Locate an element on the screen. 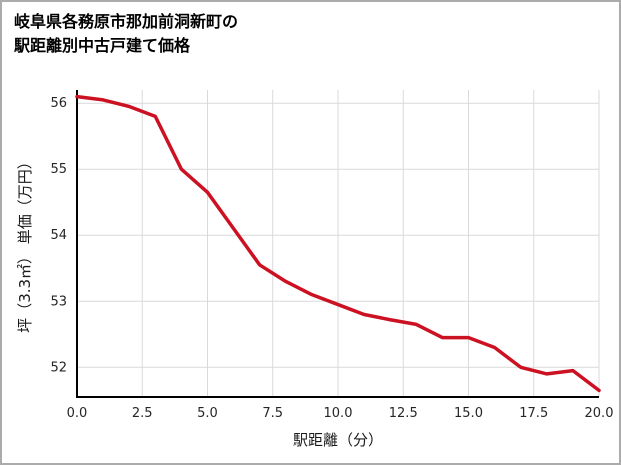 The height and width of the screenshot is (465, 621). y-tick-label: 56 is located at coordinates (58, 103).